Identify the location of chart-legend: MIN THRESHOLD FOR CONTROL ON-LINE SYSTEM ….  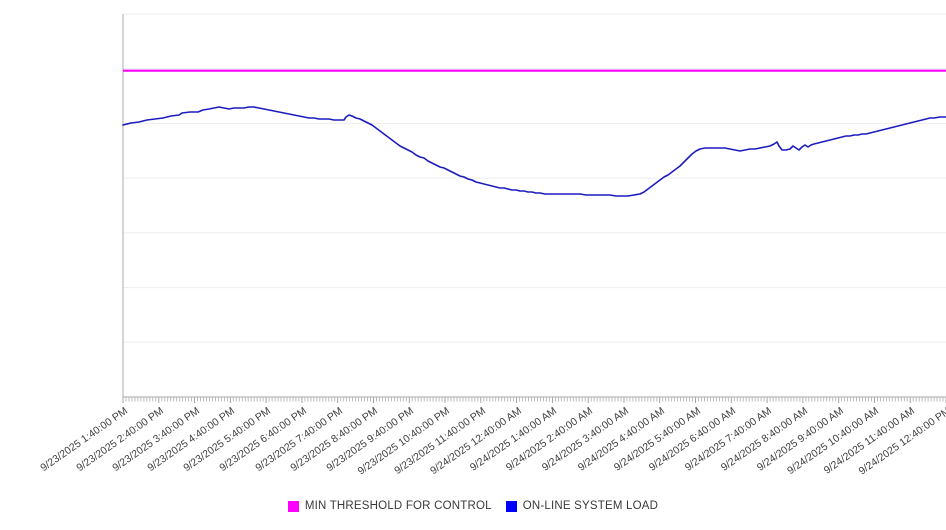
(473, 506).